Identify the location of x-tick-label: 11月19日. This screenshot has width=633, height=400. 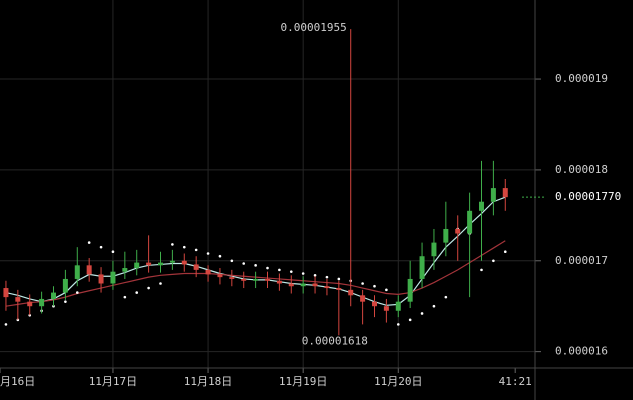
(303, 381).